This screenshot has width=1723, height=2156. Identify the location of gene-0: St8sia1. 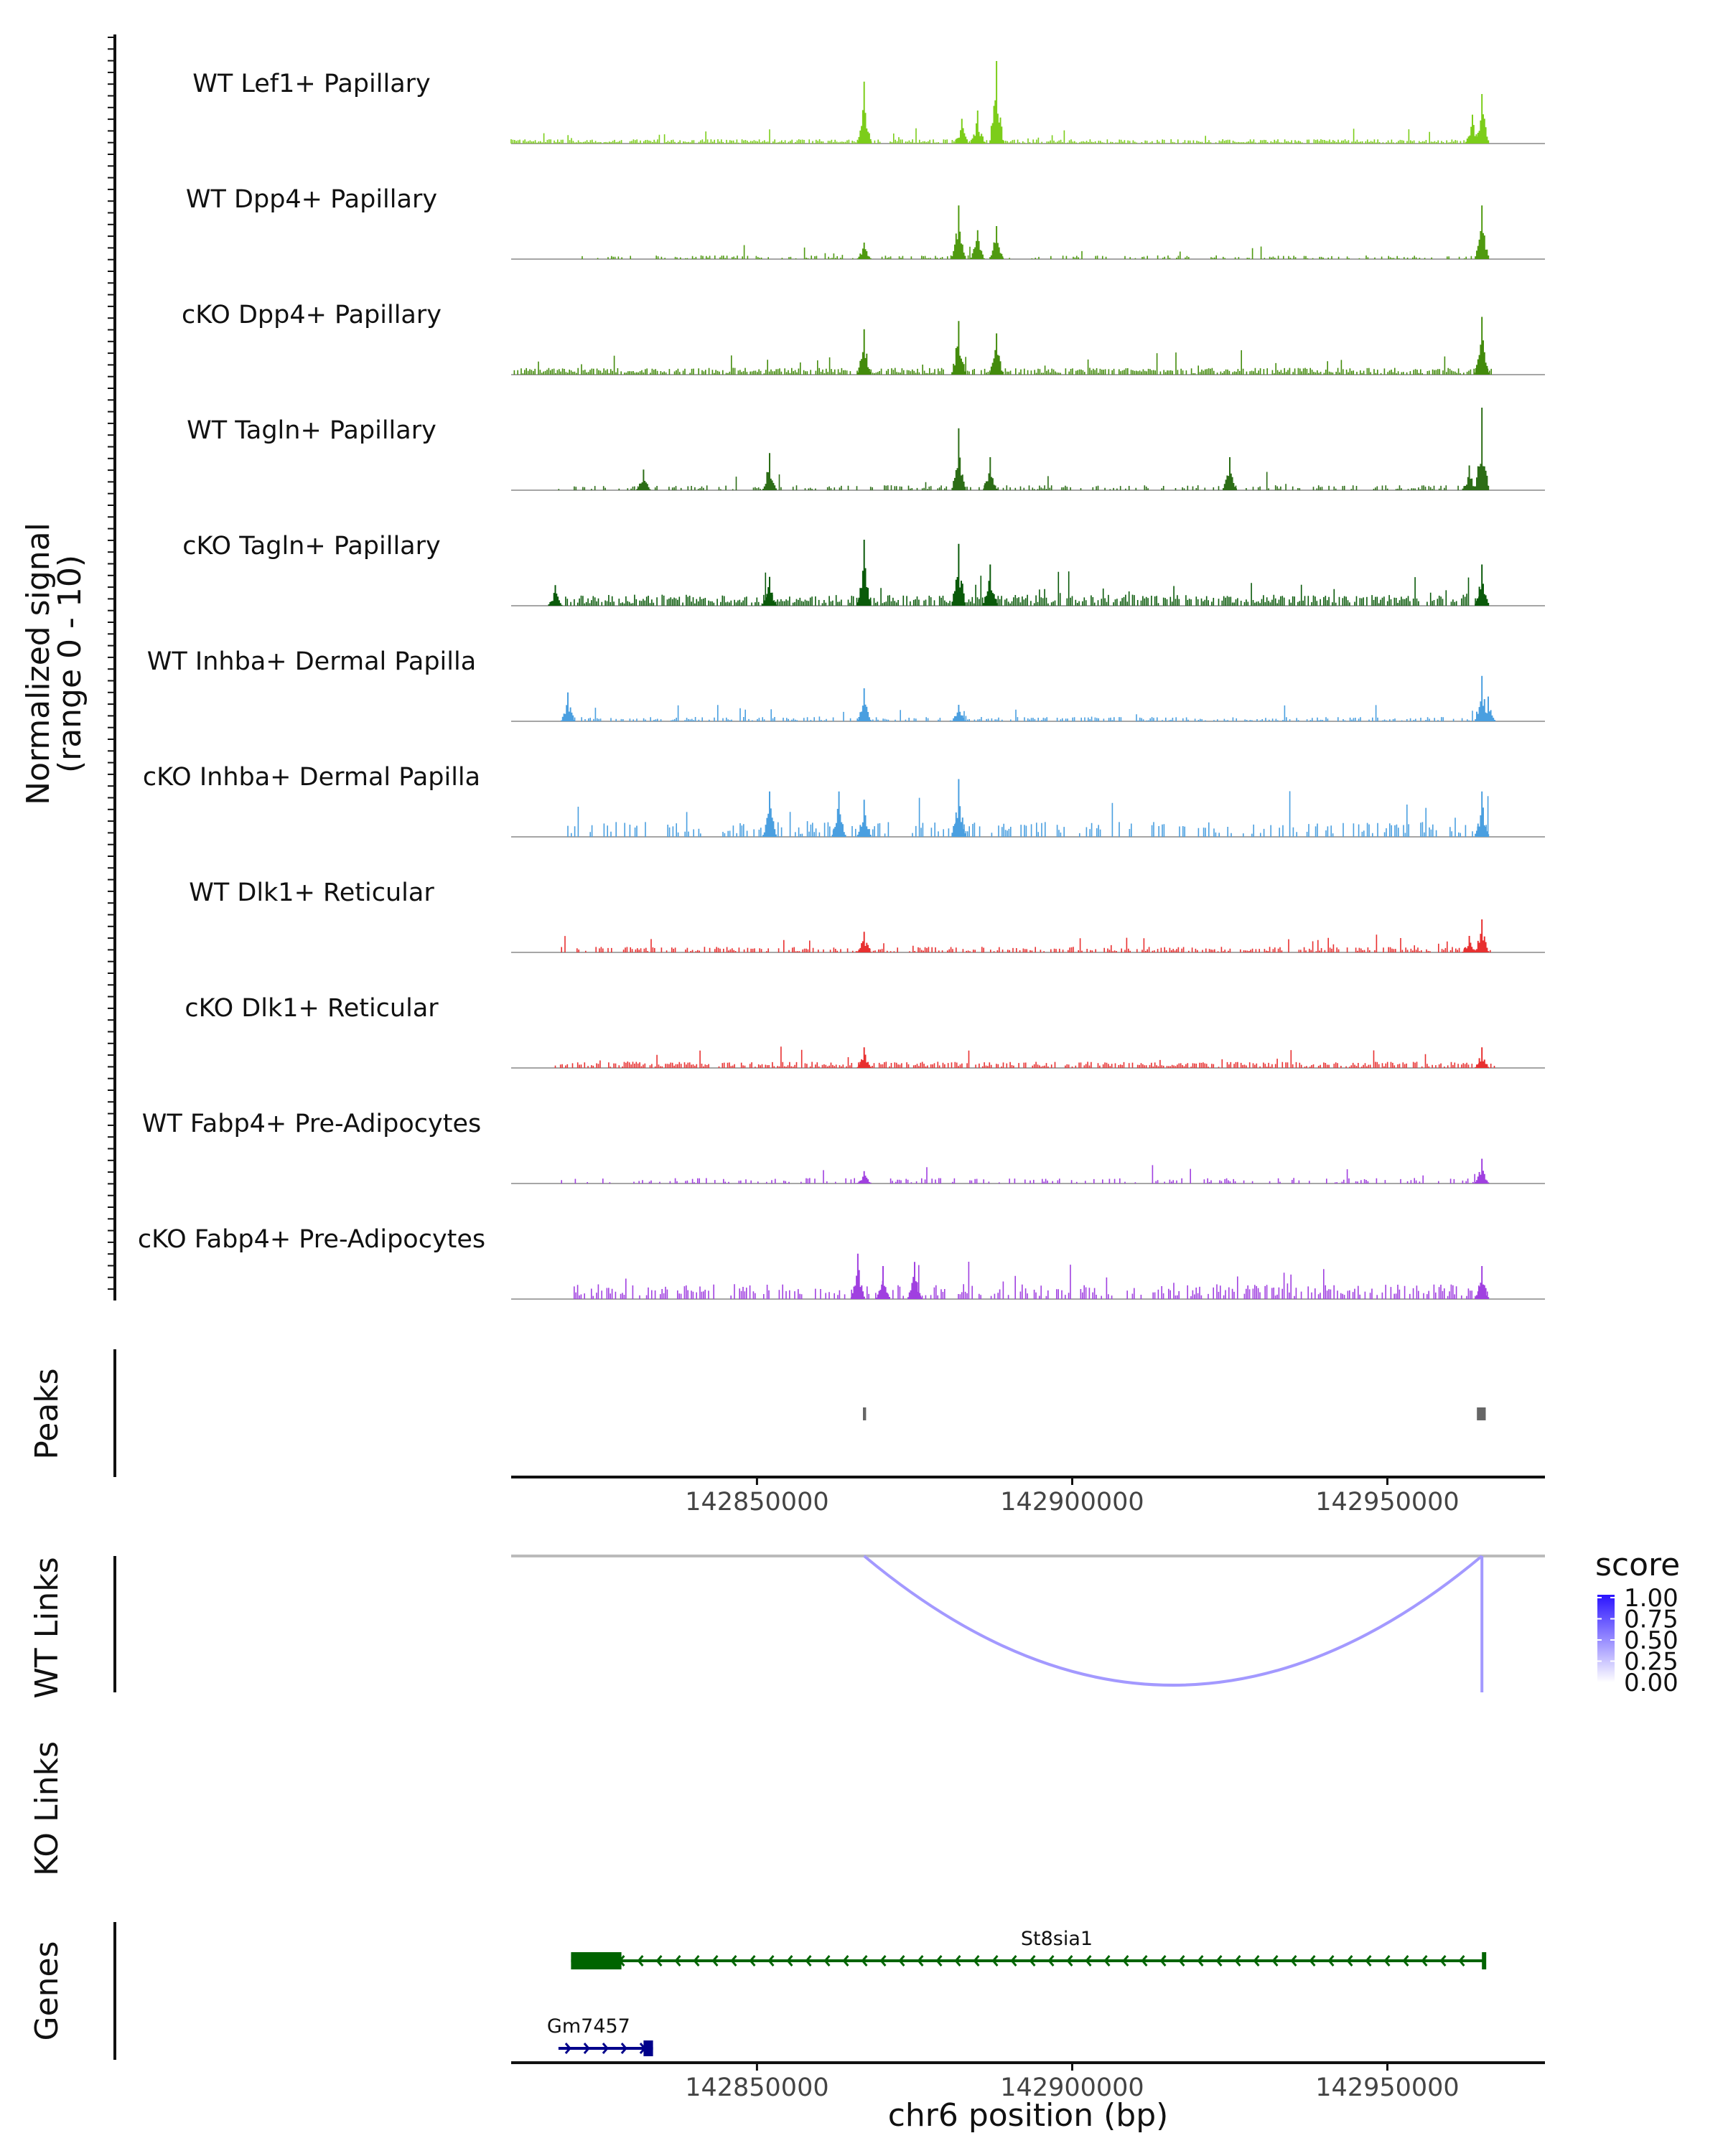
(1029, 1948).